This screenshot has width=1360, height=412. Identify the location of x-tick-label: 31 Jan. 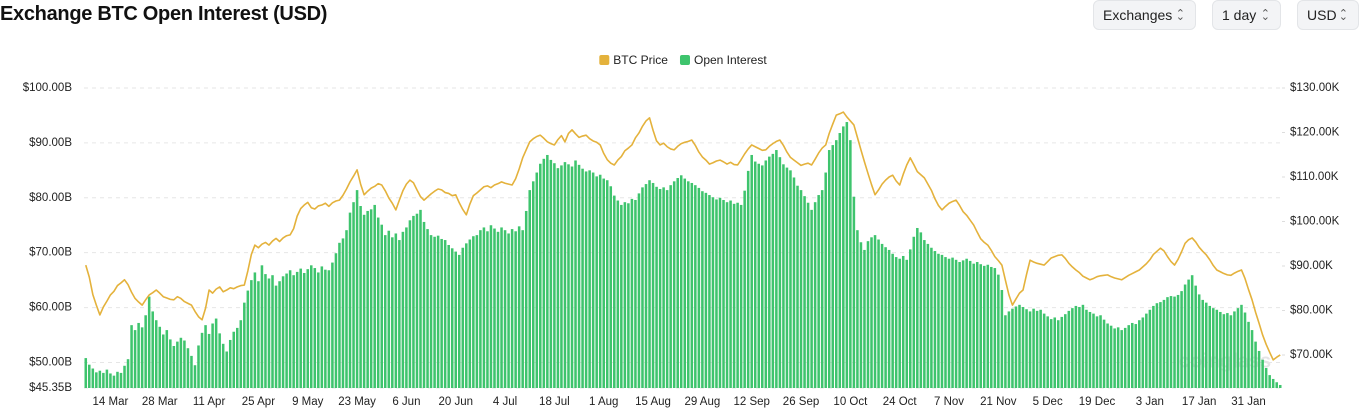
(1248, 402).